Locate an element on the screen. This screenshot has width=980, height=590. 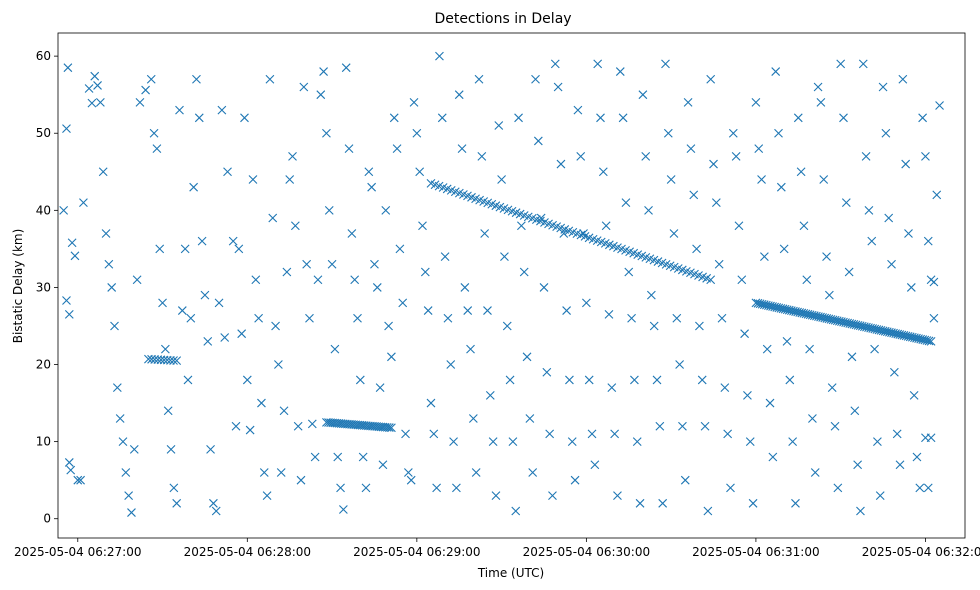
x-tick-label: 2025-05-04 06:32:00 is located at coordinates (921, 552).